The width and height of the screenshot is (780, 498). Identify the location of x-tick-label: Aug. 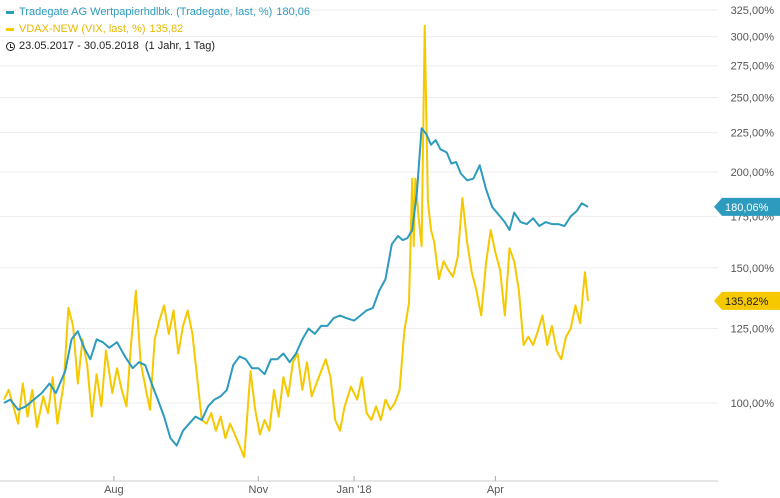
(114, 490).